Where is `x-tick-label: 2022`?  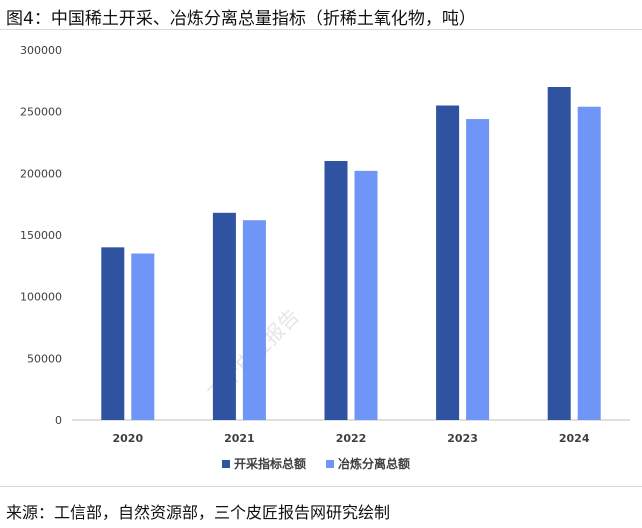
x-tick-label: 2022 is located at coordinates (351, 438).